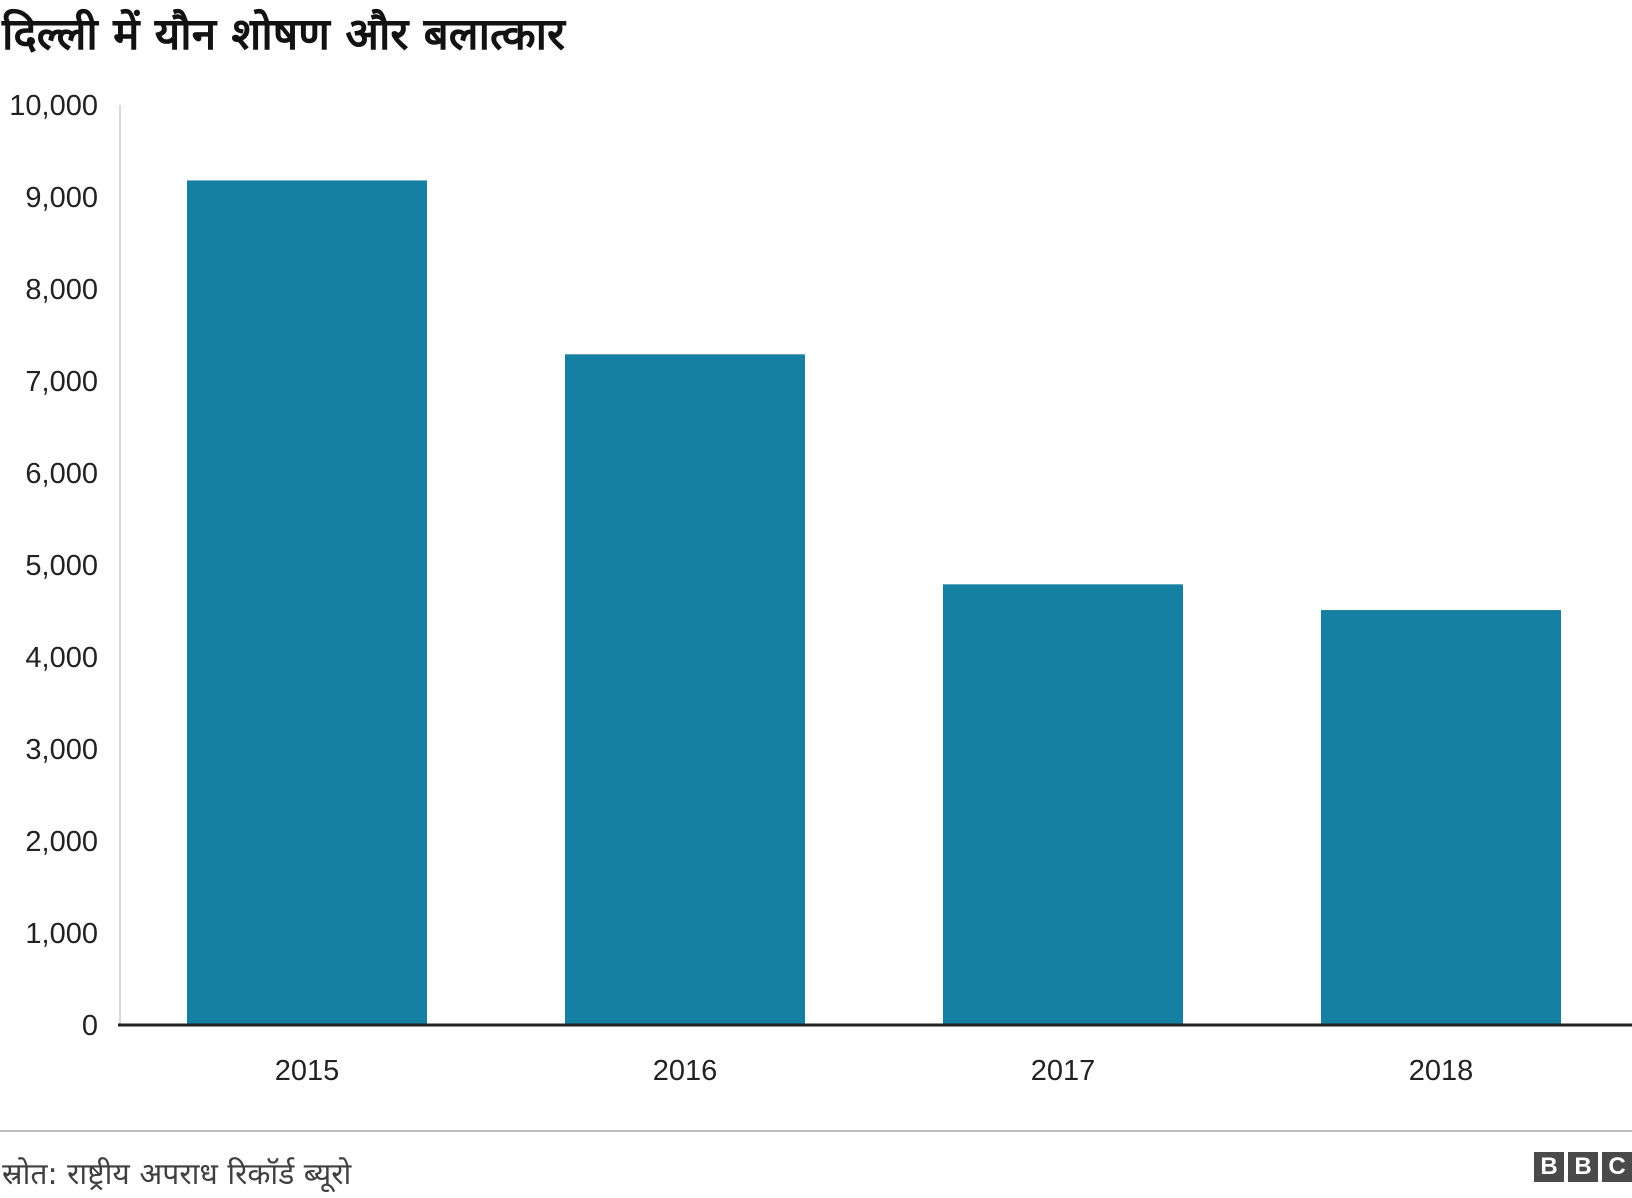 This screenshot has height=1198, width=1632. Describe the element at coordinates (61, 382) in the screenshot. I see `y-tick-label: 7,000` at that location.